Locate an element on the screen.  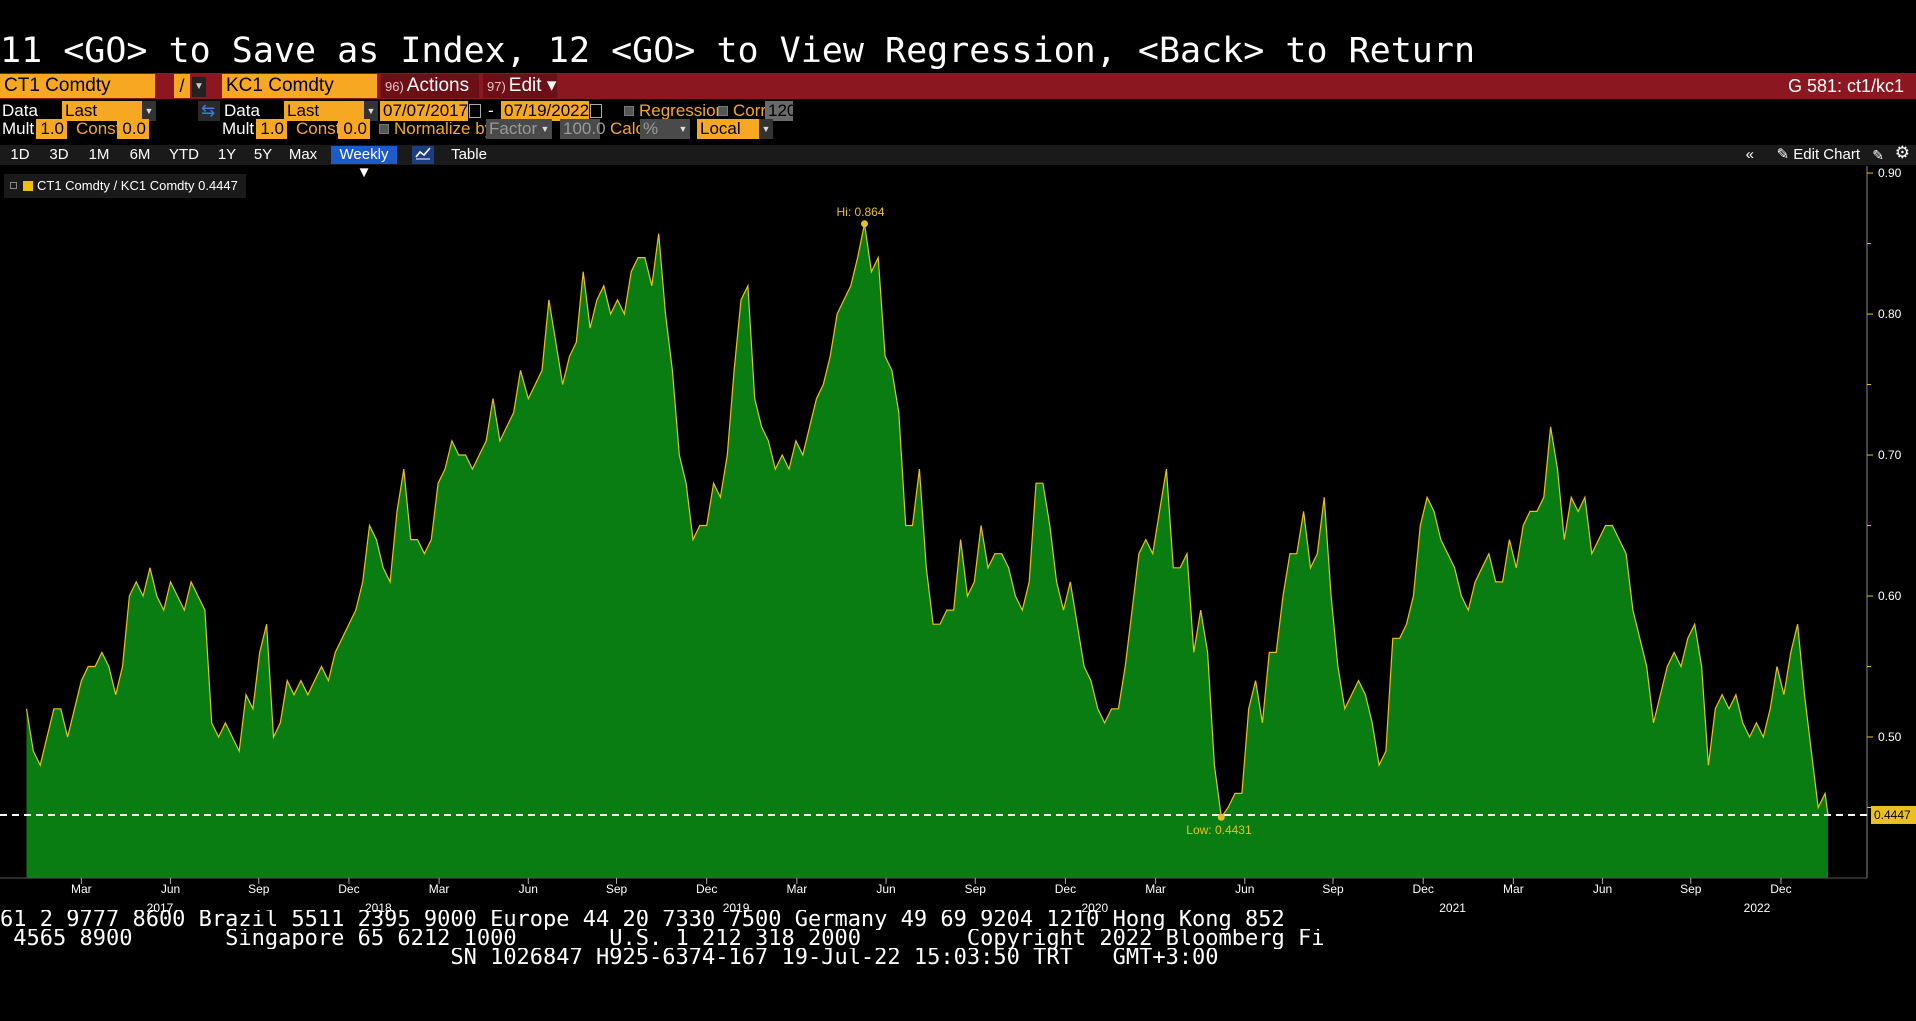
corr-checkbox is located at coordinates (723, 111).